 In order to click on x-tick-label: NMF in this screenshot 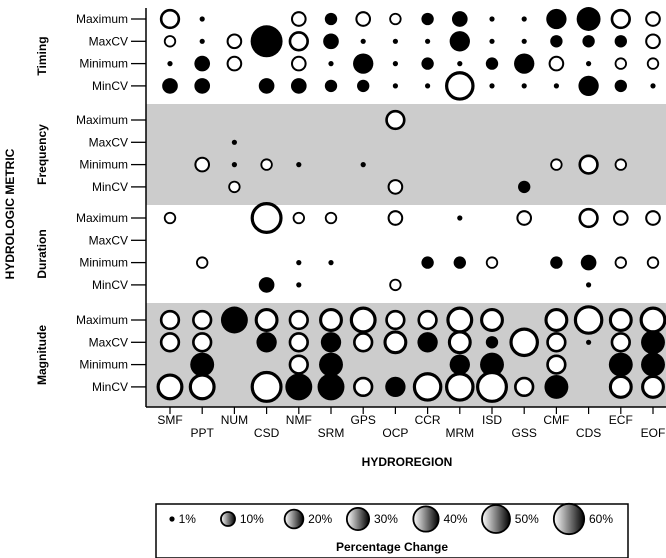, I will do `click(299, 420)`.